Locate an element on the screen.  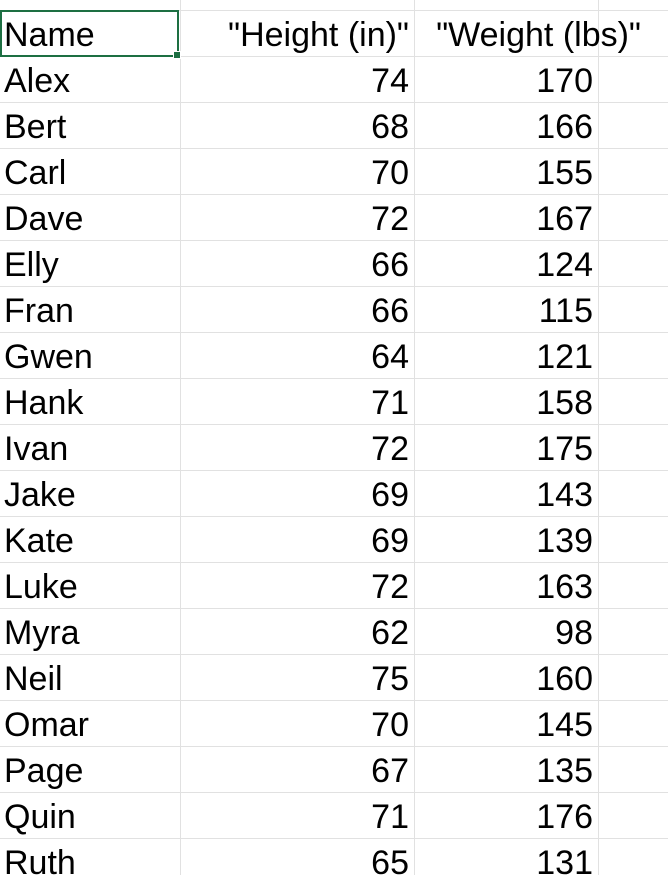
cell-height: 67 is located at coordinates (390, 771).